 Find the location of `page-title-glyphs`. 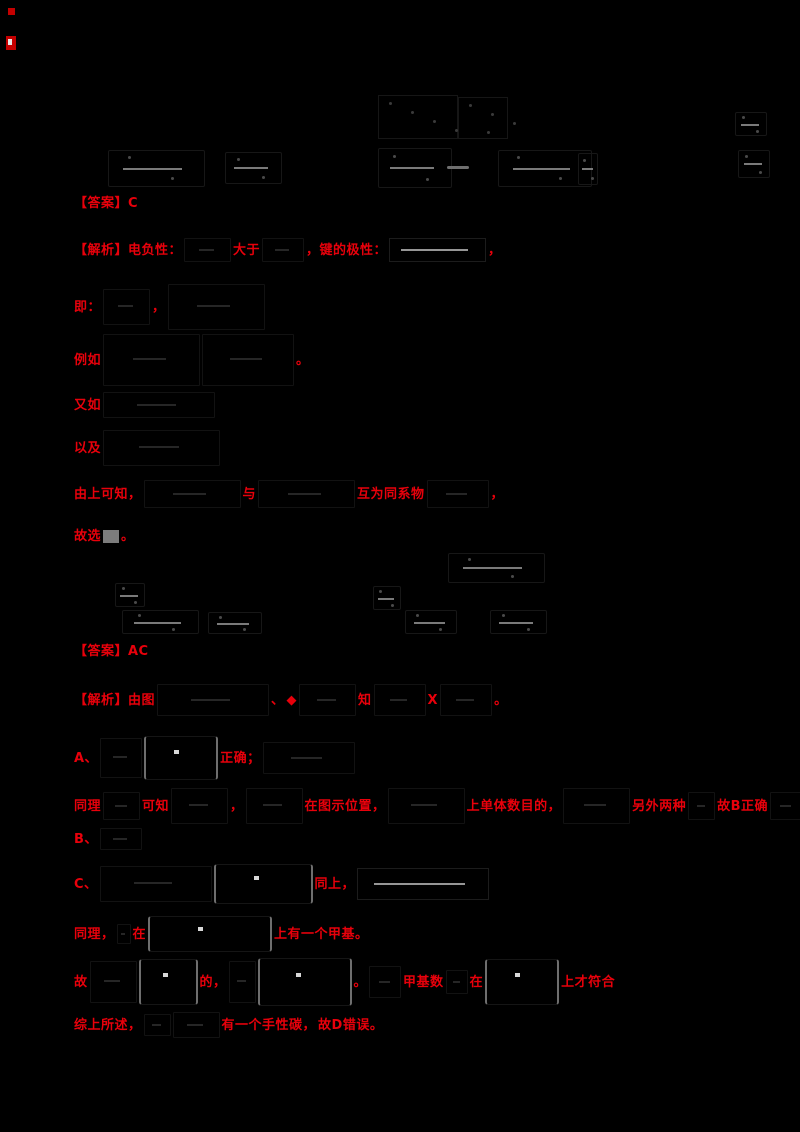

page-title-glyphs is located at coordinates (487, 118).